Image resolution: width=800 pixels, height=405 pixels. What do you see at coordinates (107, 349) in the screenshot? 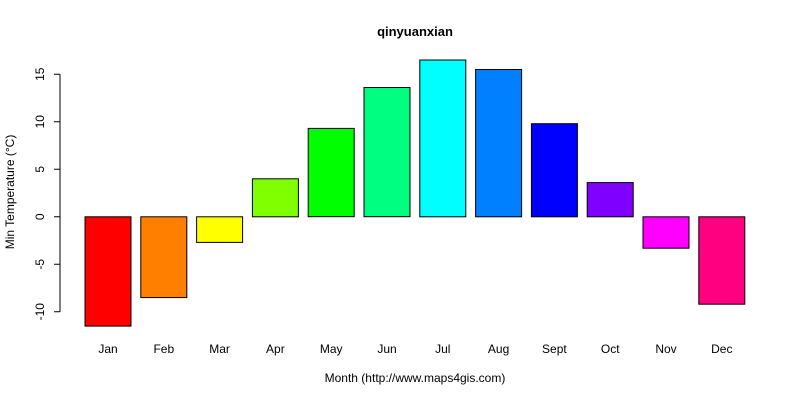
I see `x-tick-label: Jan` at bounding box center [107, 349].